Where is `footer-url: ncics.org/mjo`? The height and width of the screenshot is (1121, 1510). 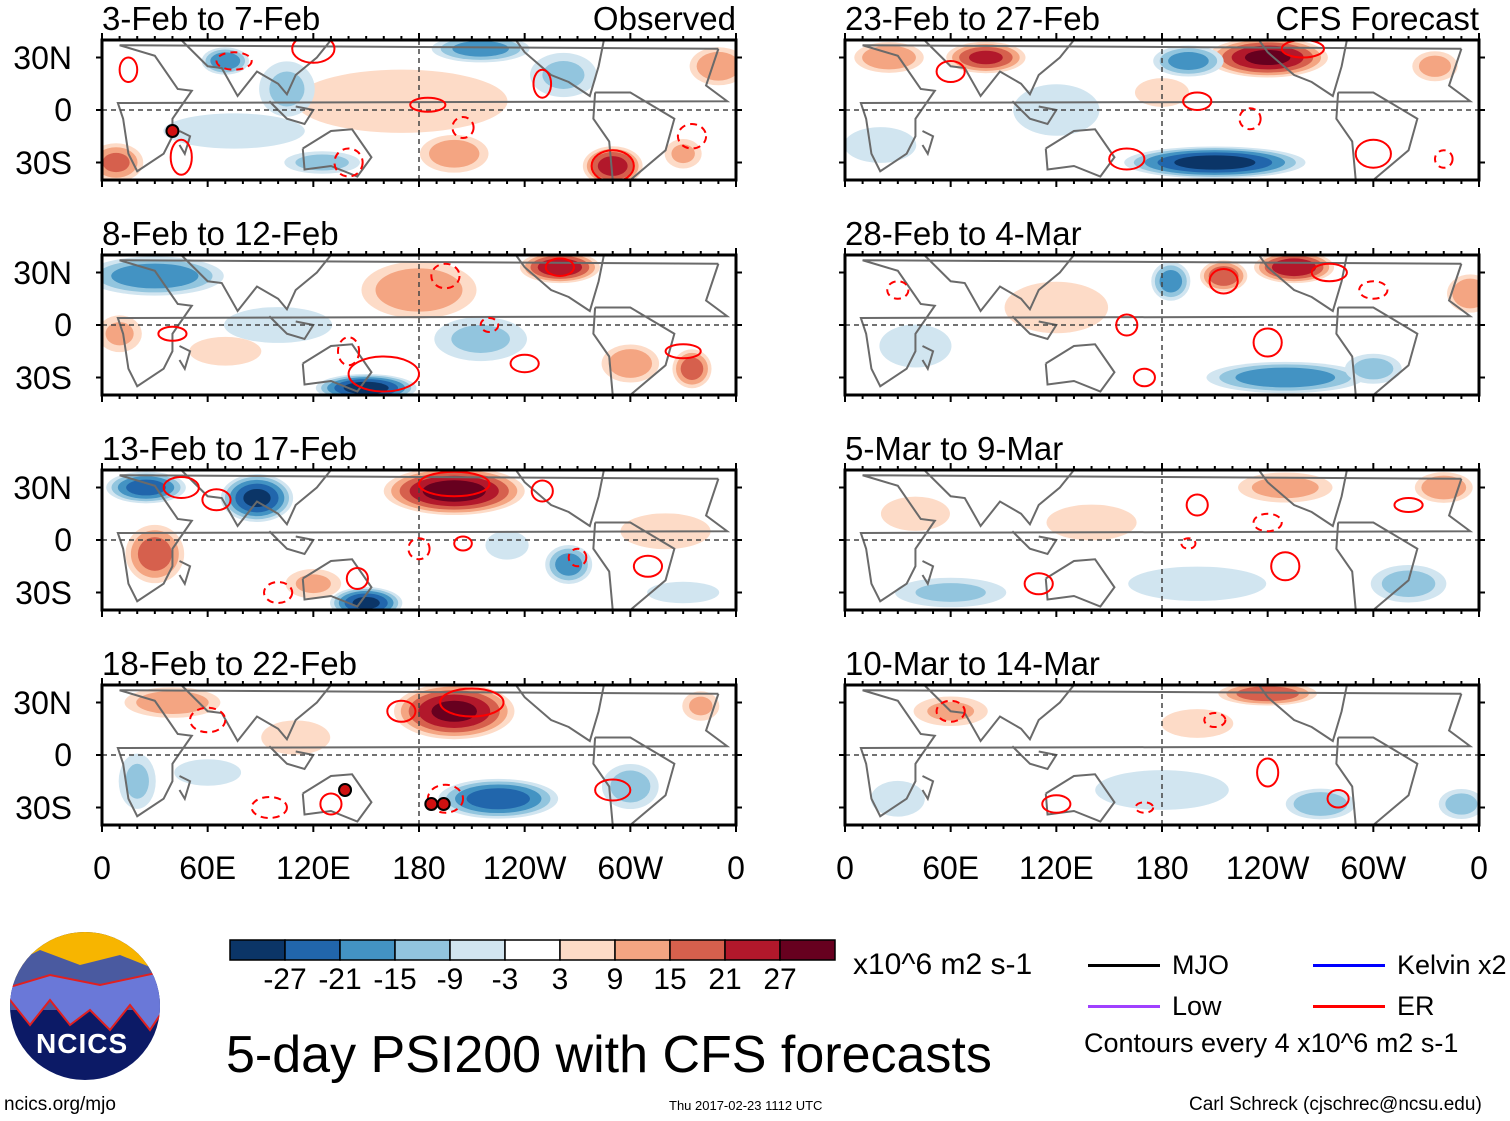
footer-url: ncics.org/mjo is located at coordinates (60, 1104).